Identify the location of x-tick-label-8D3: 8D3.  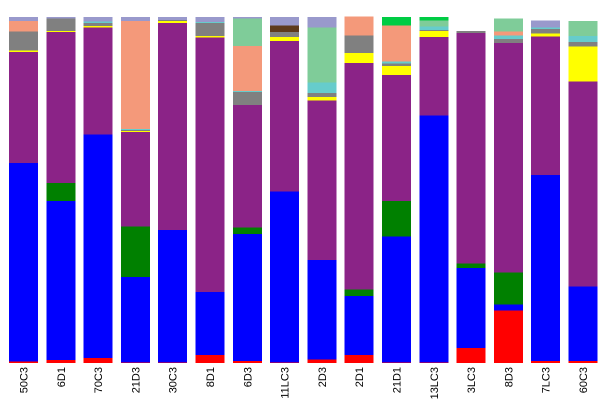
(509, 377).